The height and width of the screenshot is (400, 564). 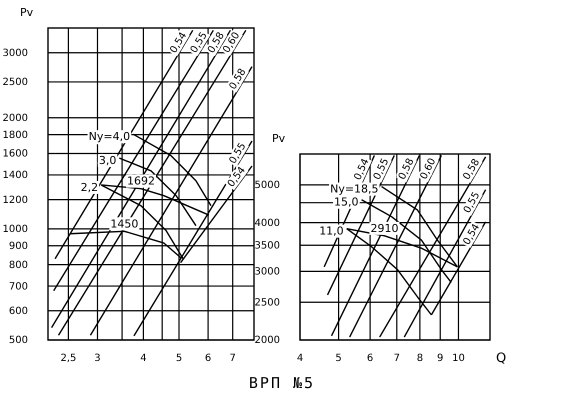 I want to click on series-label: 2,2, so click(x=89, y=187).